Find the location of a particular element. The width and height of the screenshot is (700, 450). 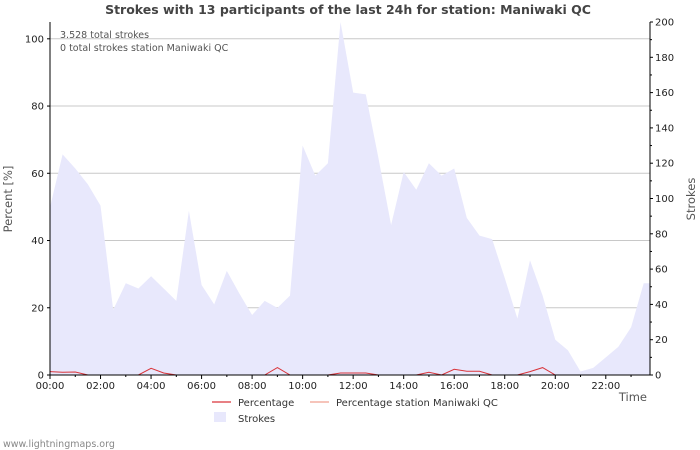

right-tick-label-7: 140 is located at coordinates (664, 128).